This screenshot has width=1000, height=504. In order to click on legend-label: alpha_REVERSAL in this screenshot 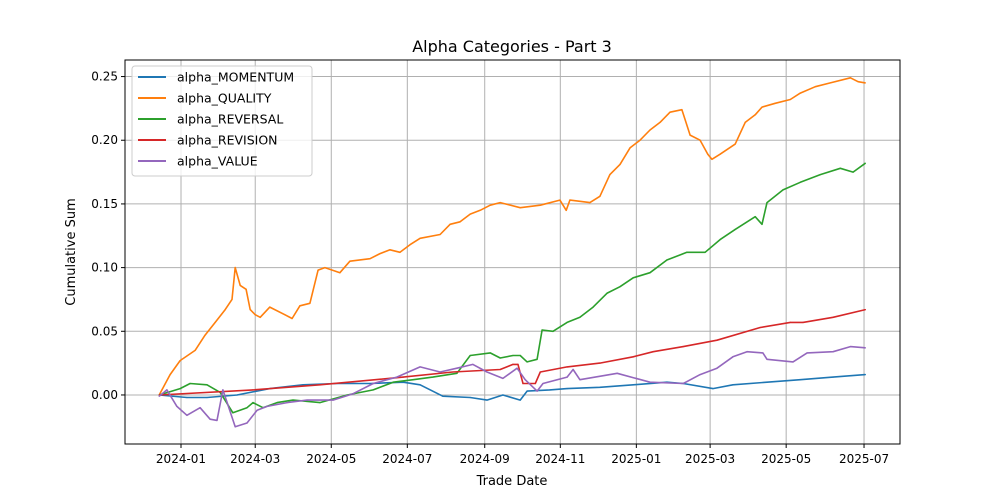, I will do `click(230, 119)`.